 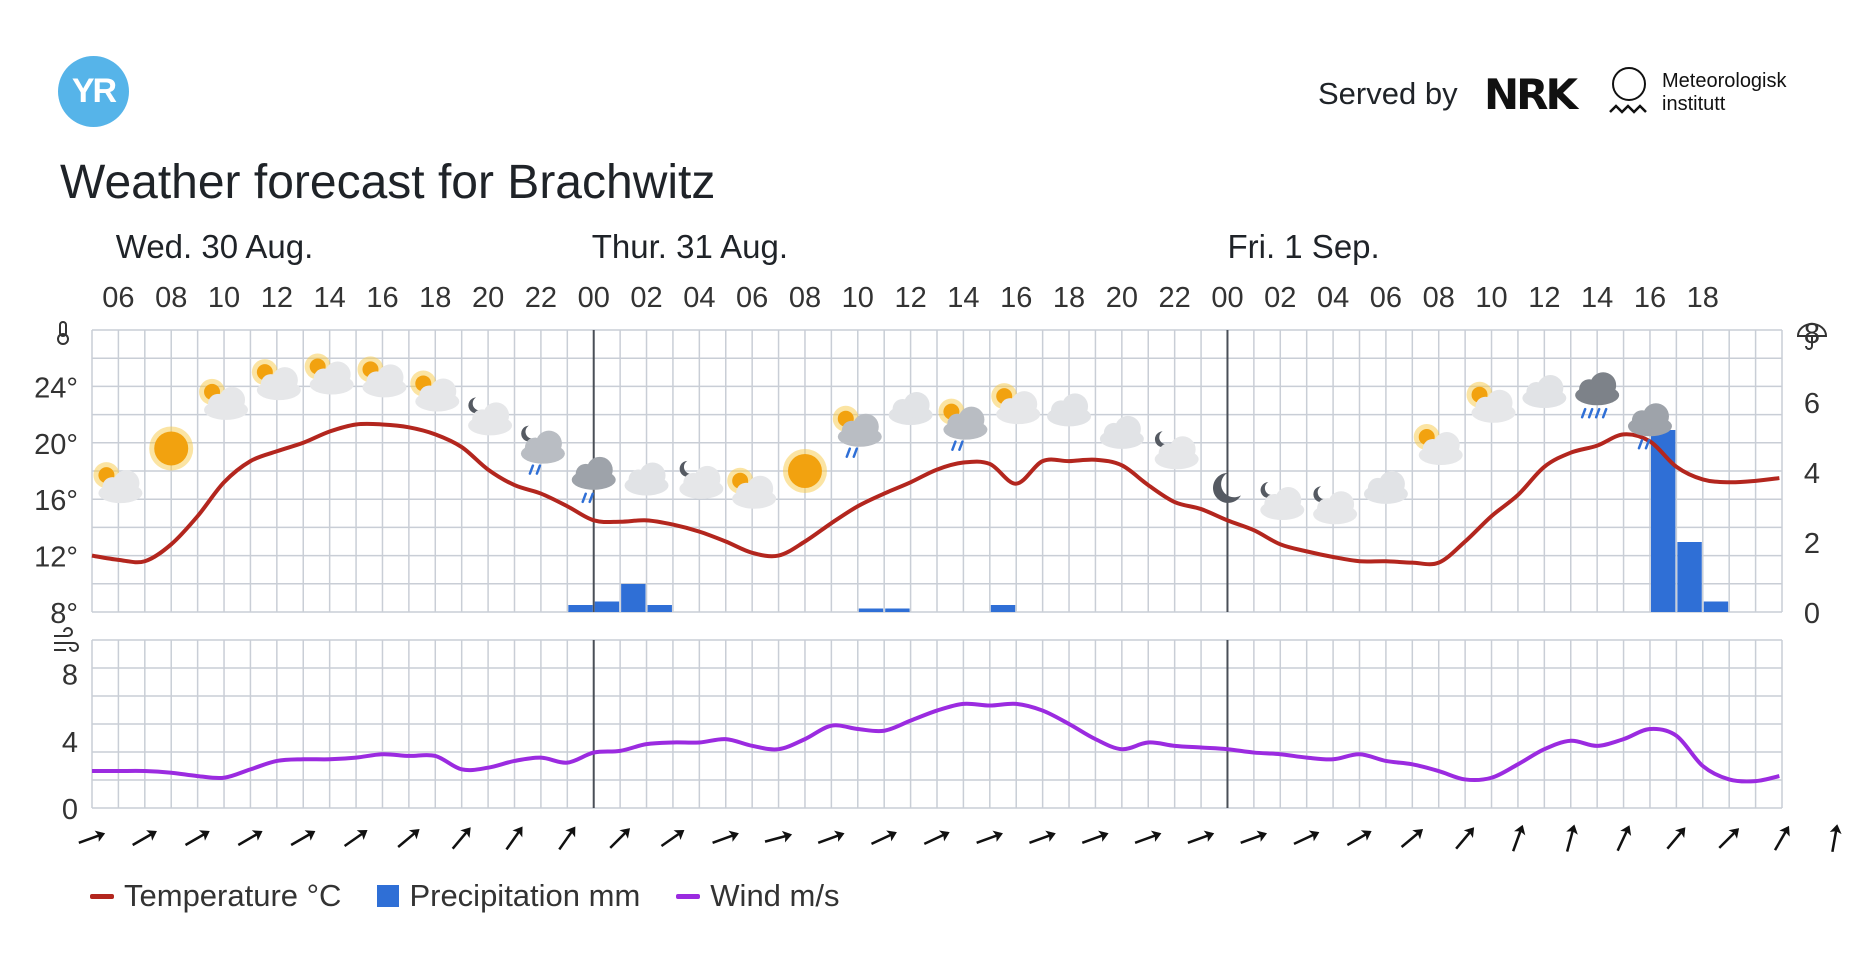 What do you see at coordinates (70, 743) in the screenshot?
I see `wind-tick-label: 4` at bounding box center [70, 743].